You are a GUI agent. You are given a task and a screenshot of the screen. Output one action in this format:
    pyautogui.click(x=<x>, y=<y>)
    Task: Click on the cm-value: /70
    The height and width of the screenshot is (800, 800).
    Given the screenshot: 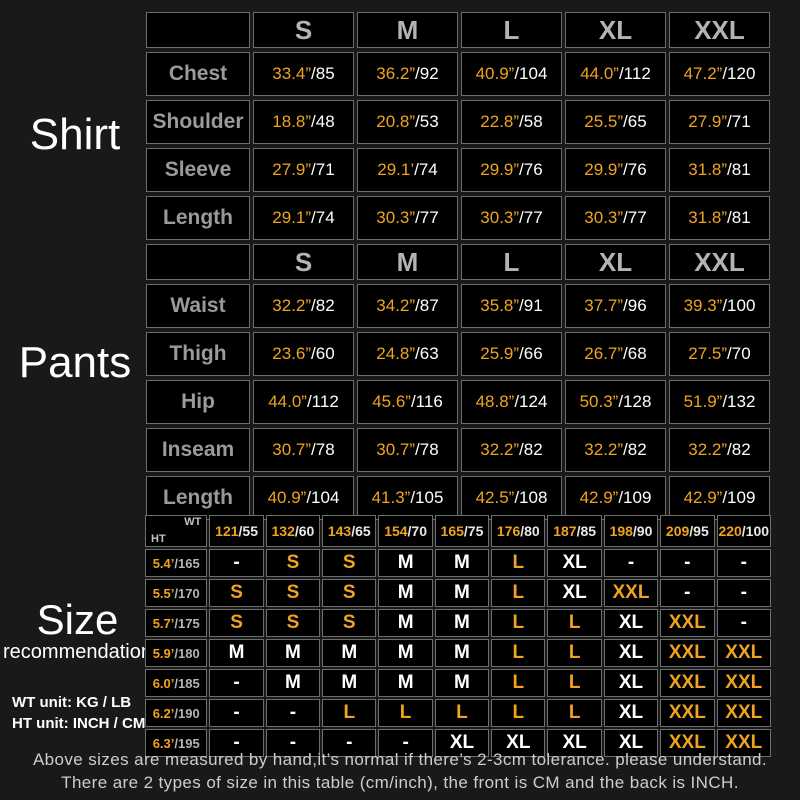 What is the action you would take?
    pyautogui.click(x=739, y=353)
    